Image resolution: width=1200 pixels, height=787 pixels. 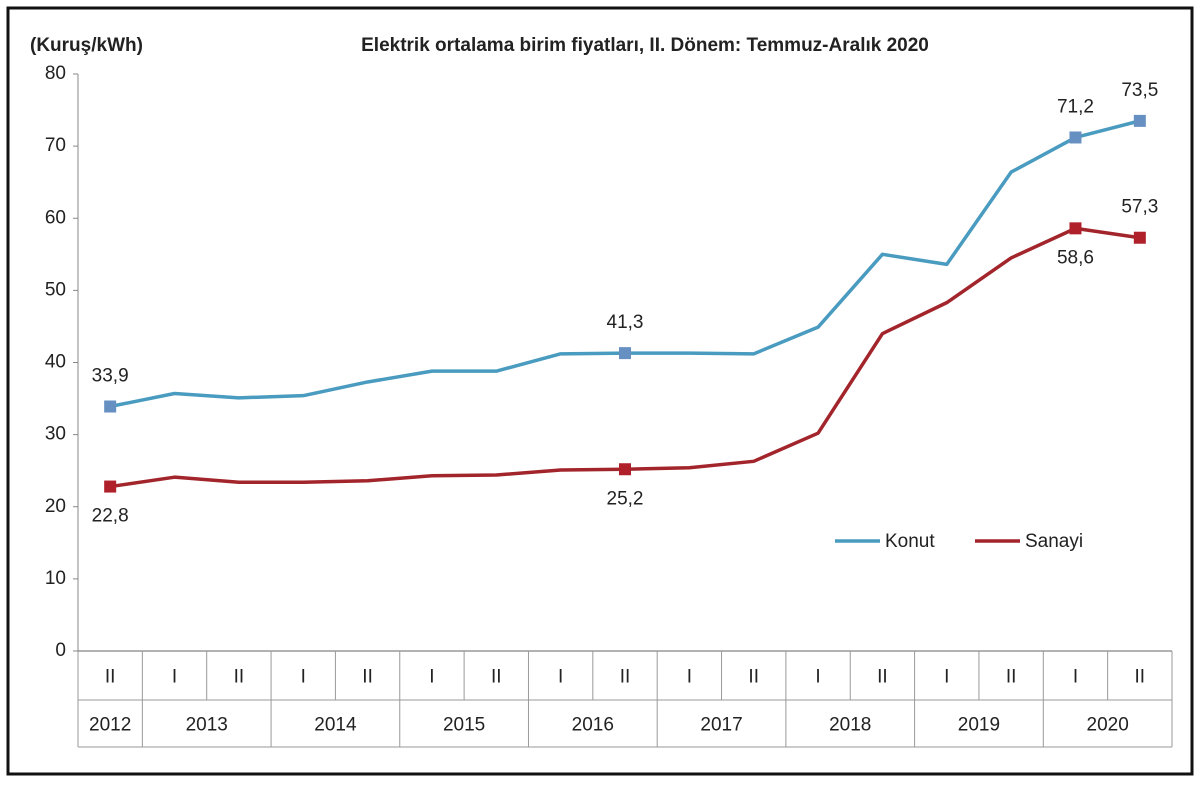 What do you see at coordinates (60, 650) in the screenshot?
I see `y-tick-label: 0` at bounding box center [60, 650].